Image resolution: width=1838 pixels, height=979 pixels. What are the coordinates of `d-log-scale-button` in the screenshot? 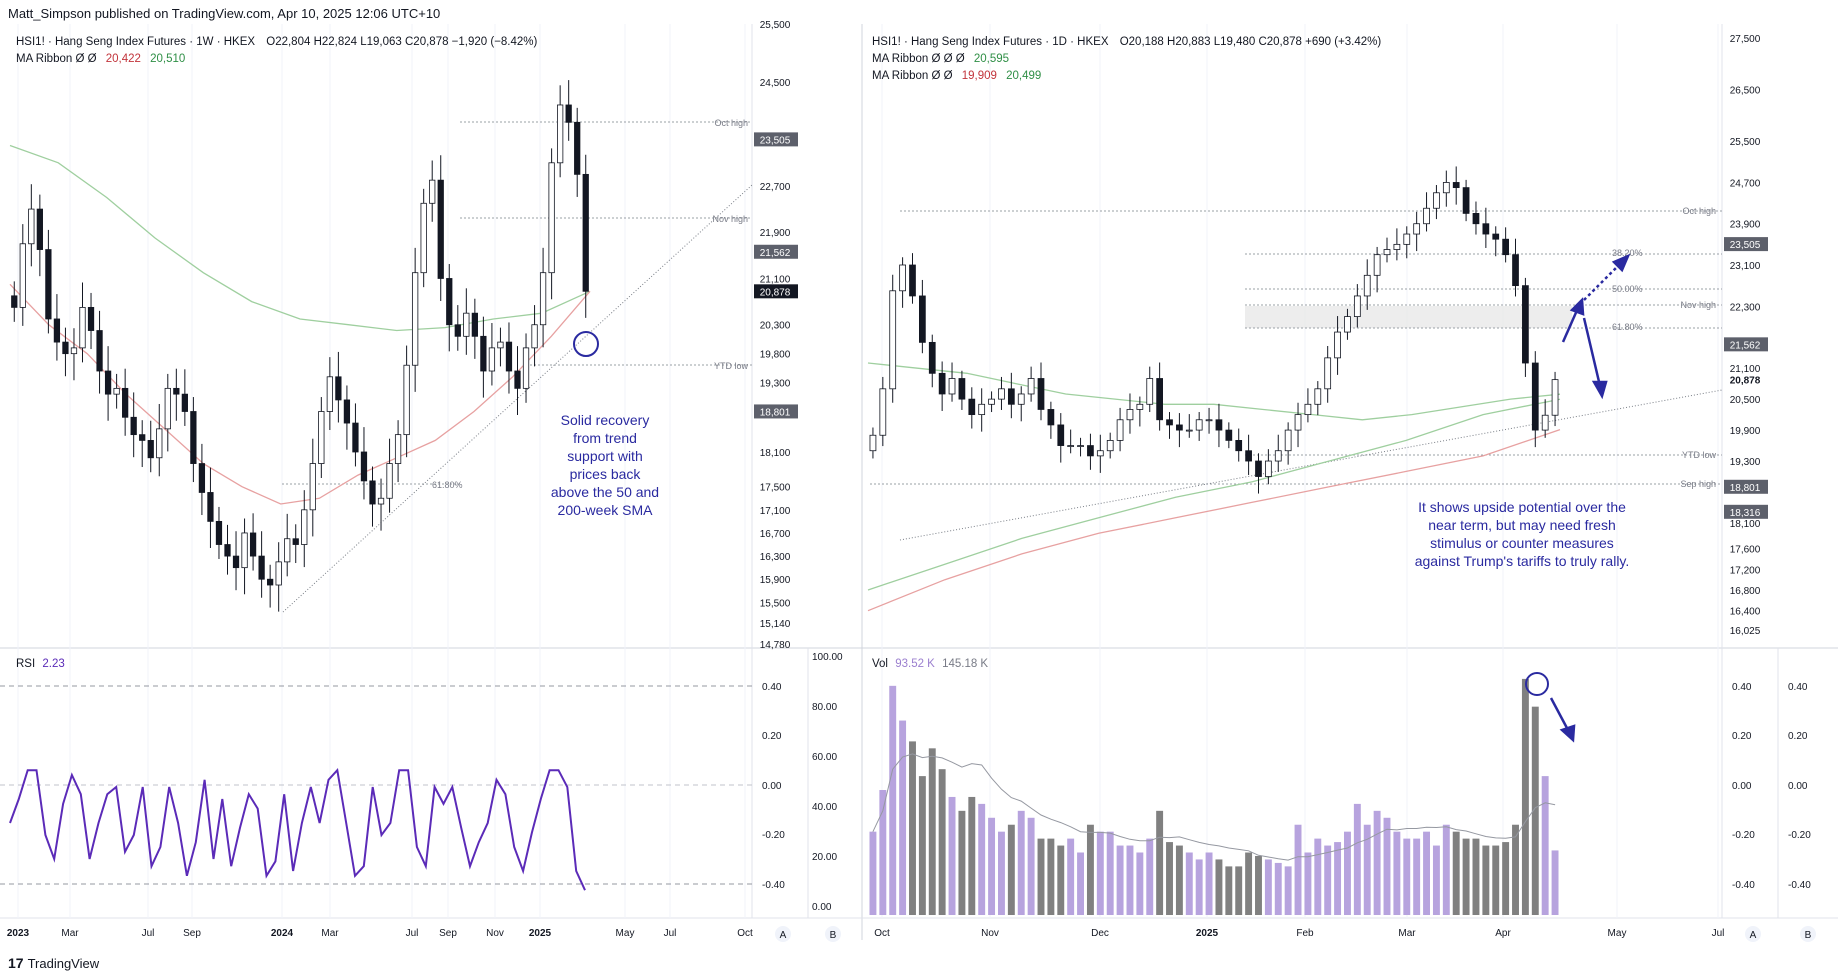 It's located at (1808, 934).